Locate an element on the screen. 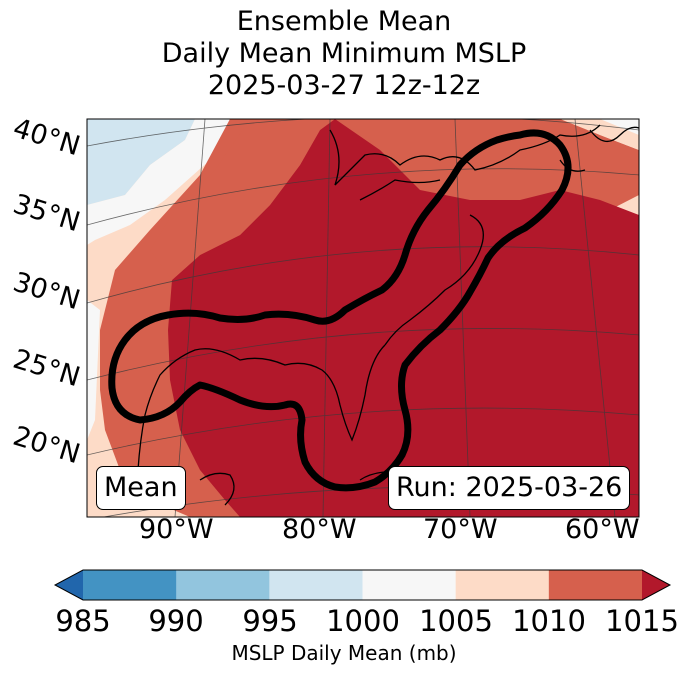  title-line-1: Ensemble Mean is located at coordinates (344, 21).